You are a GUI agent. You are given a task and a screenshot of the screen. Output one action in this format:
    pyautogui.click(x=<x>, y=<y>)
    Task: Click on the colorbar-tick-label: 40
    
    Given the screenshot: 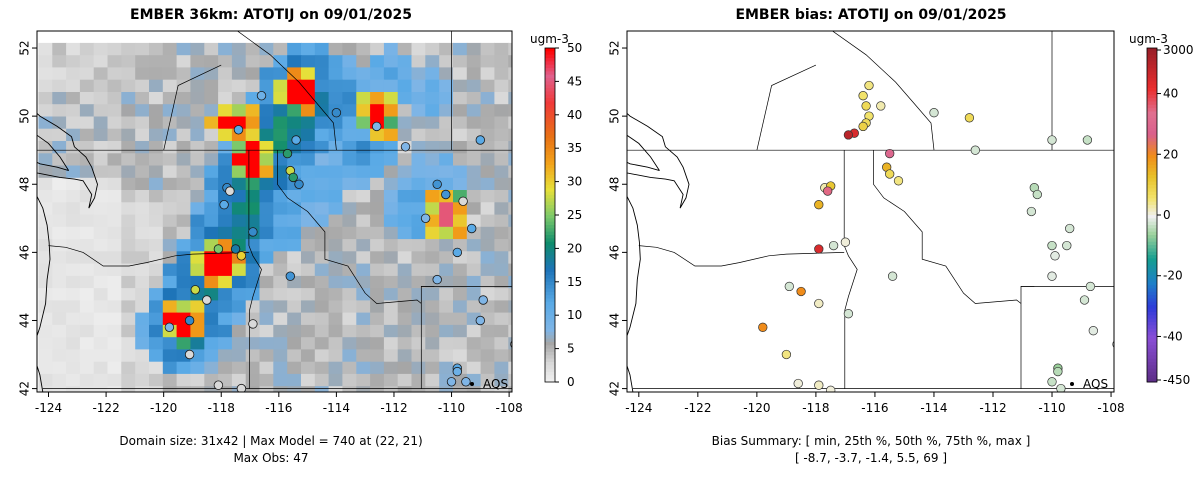 What is the action you would take?
    pyautogui.click(x=1170, y=94)
    